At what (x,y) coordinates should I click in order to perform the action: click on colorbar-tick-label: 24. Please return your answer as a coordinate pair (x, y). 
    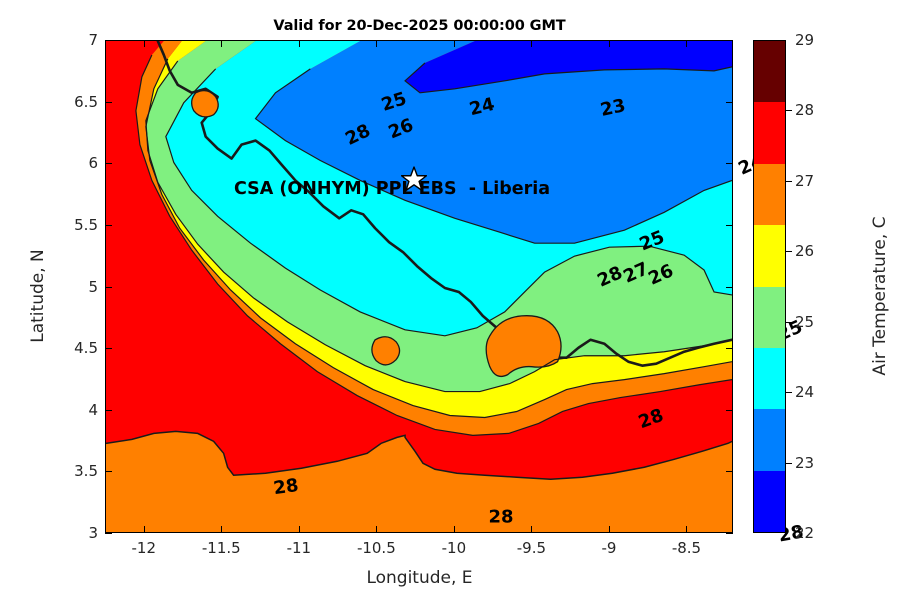
    Looking at the image, I should click on (805, 392).